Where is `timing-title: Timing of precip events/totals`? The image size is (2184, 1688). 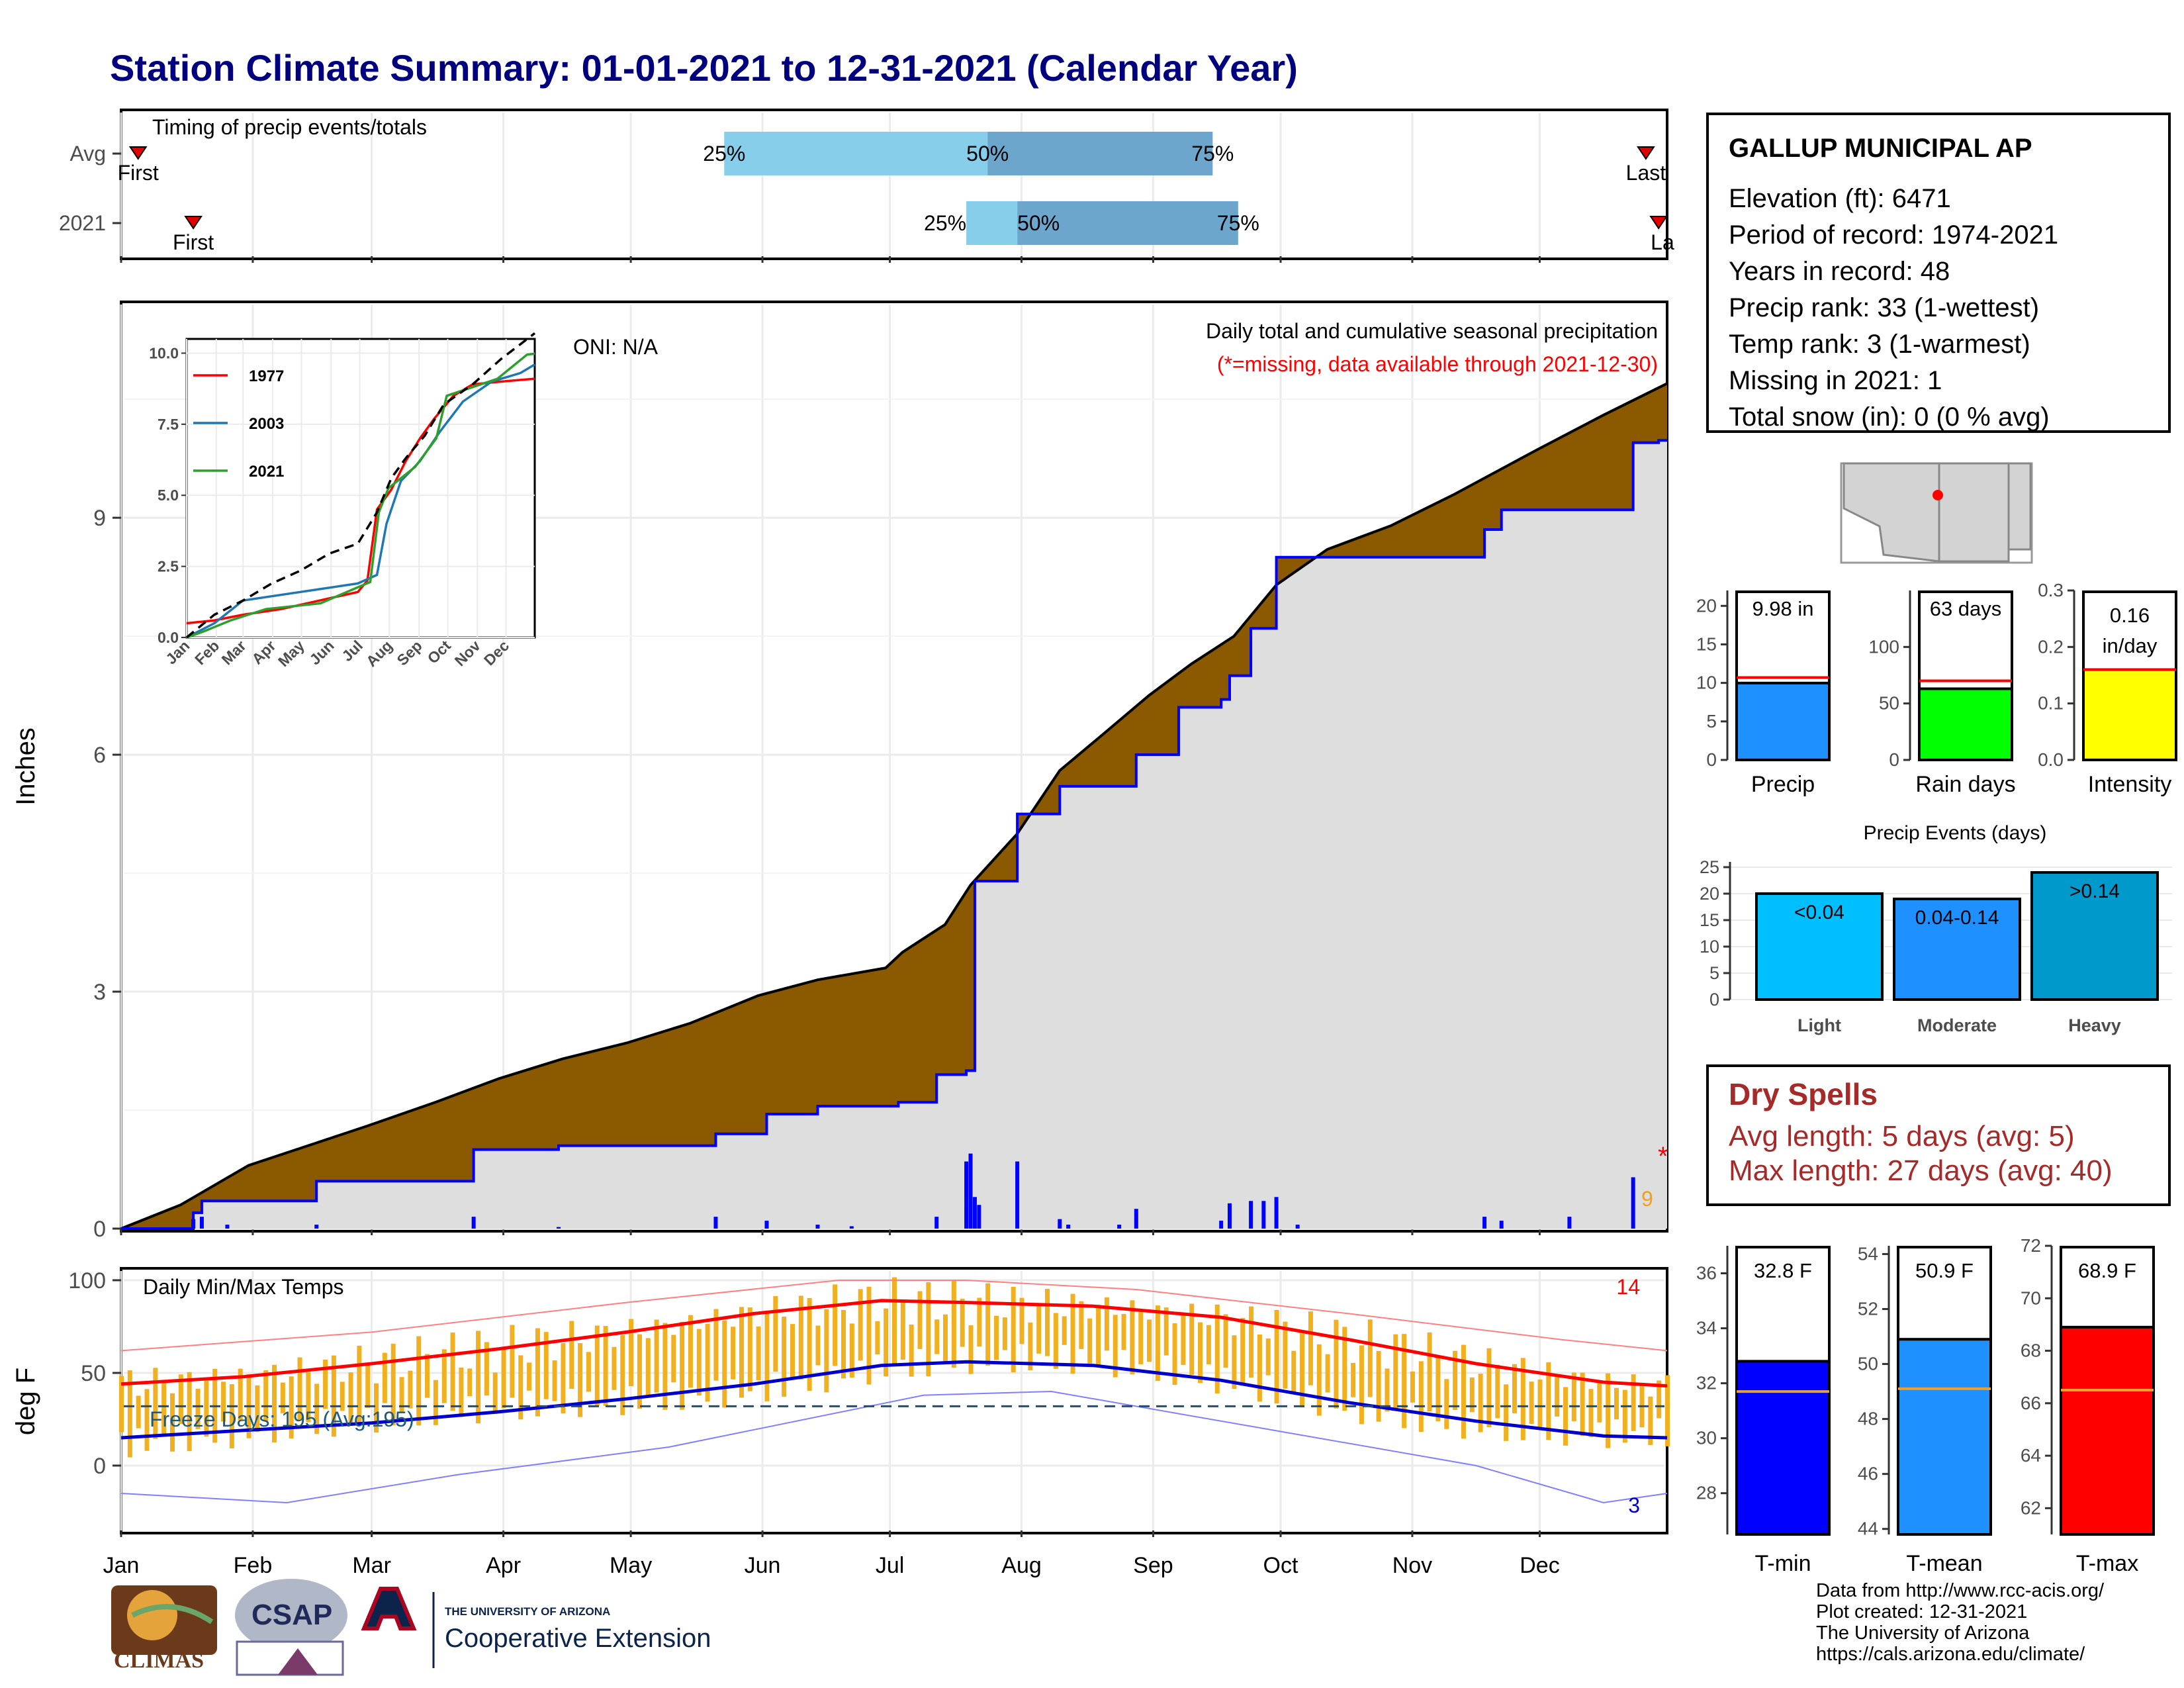 timing-title: Timing of precip events/totals is located at coordinates (289, 127).